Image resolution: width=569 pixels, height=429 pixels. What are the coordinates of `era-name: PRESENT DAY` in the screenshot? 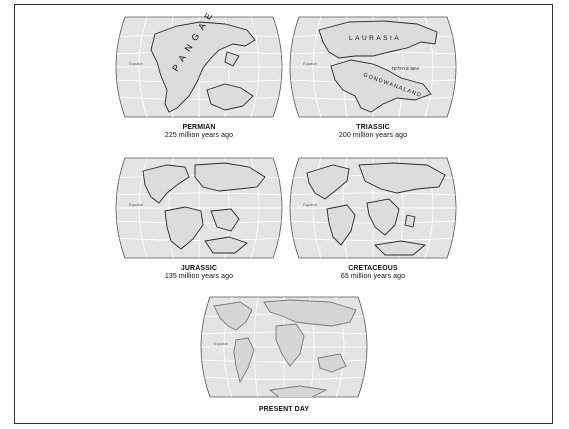 It's located at (284, 409).